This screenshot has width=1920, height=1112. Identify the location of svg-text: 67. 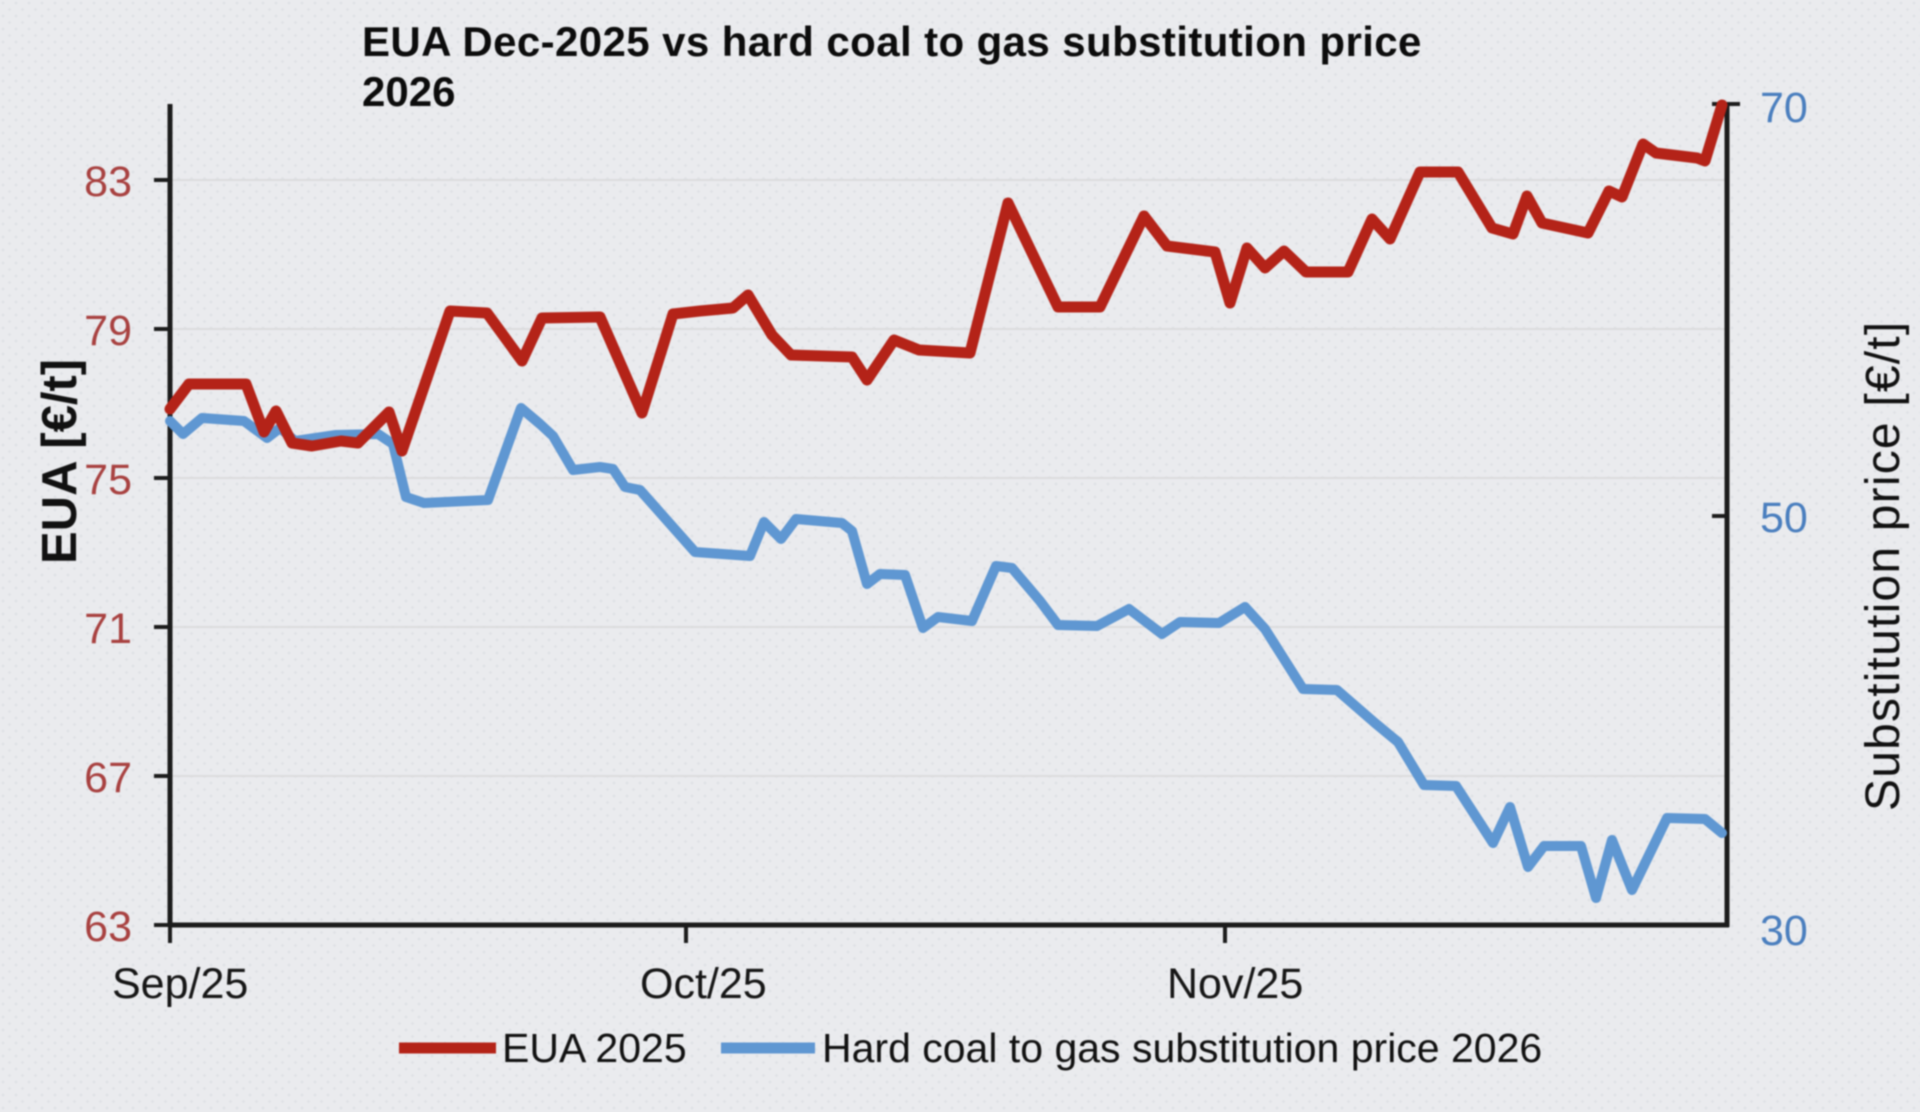
(108, 778).